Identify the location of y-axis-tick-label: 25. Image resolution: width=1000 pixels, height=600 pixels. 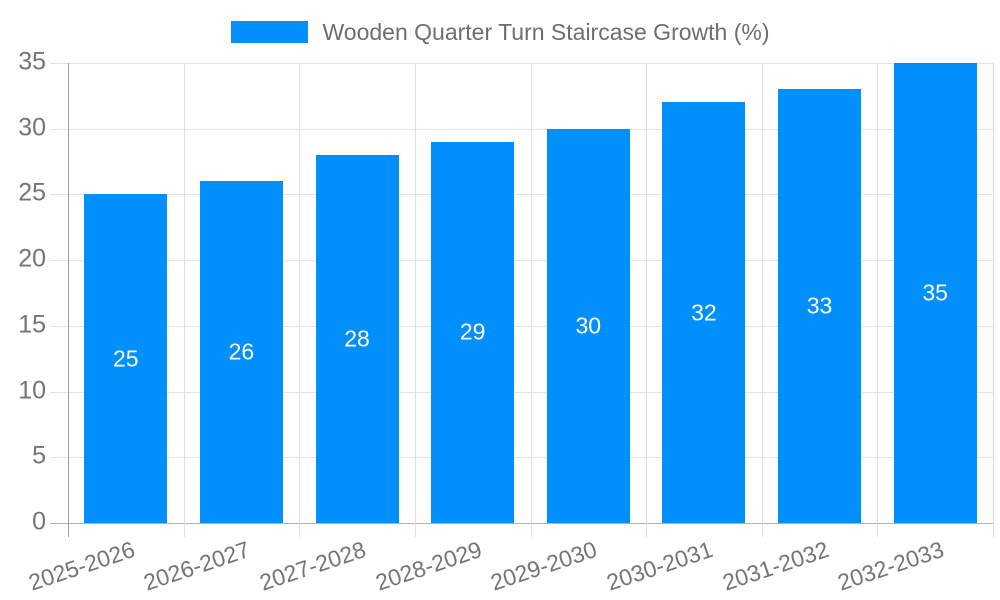
(32, 192).